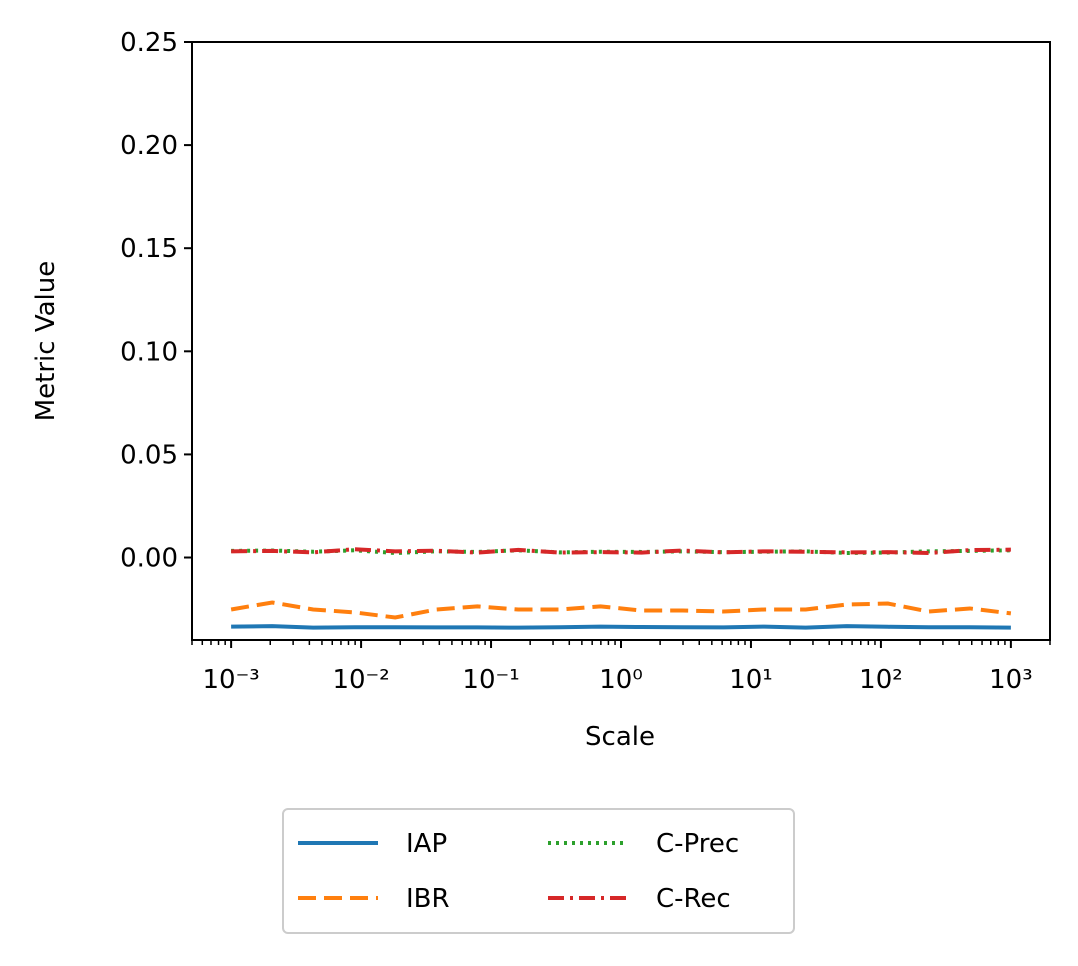 The image size is (1078, 966). Describe the element at coordinates (360, 680) in the screenshot. I see `x-tick-label: 10⁻²` at that location.